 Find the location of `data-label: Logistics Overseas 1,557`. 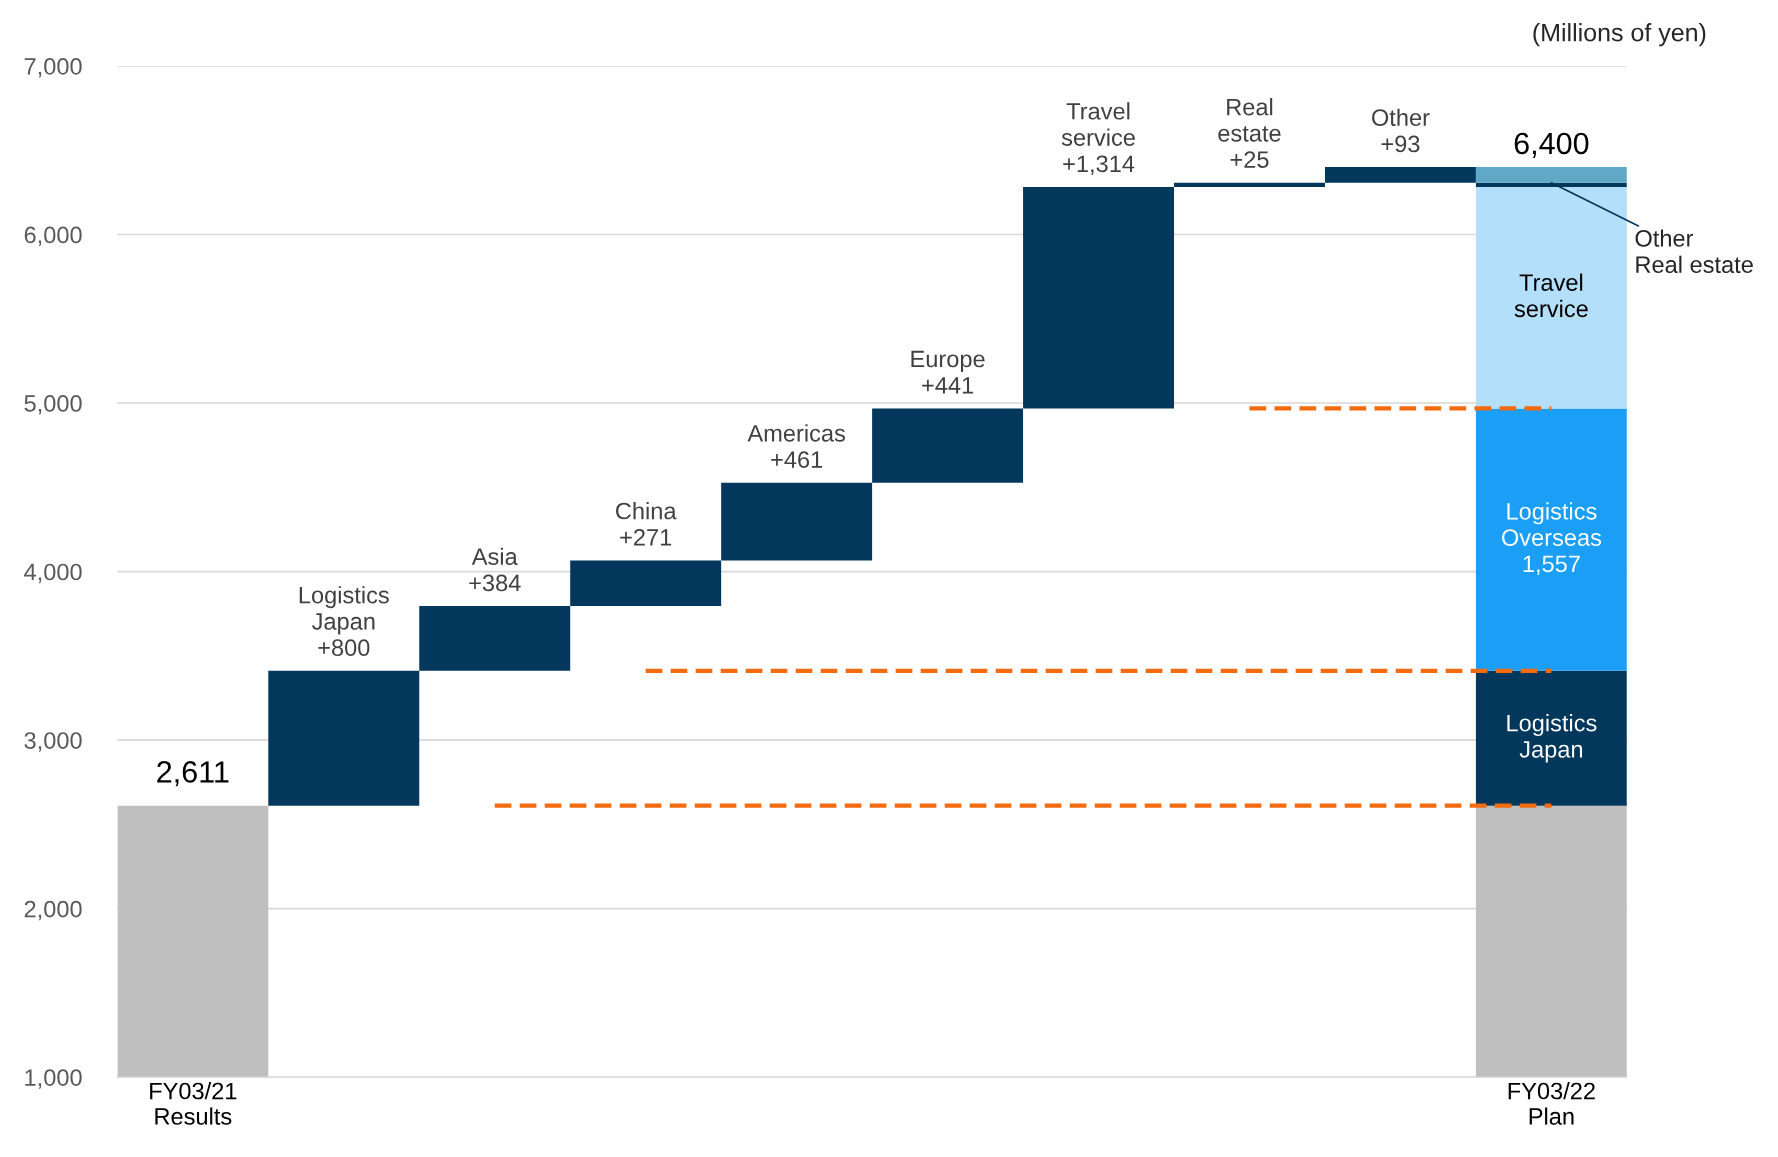

data-label: Logistics Overseas 1,557 is located at coordinates (1551, 539).